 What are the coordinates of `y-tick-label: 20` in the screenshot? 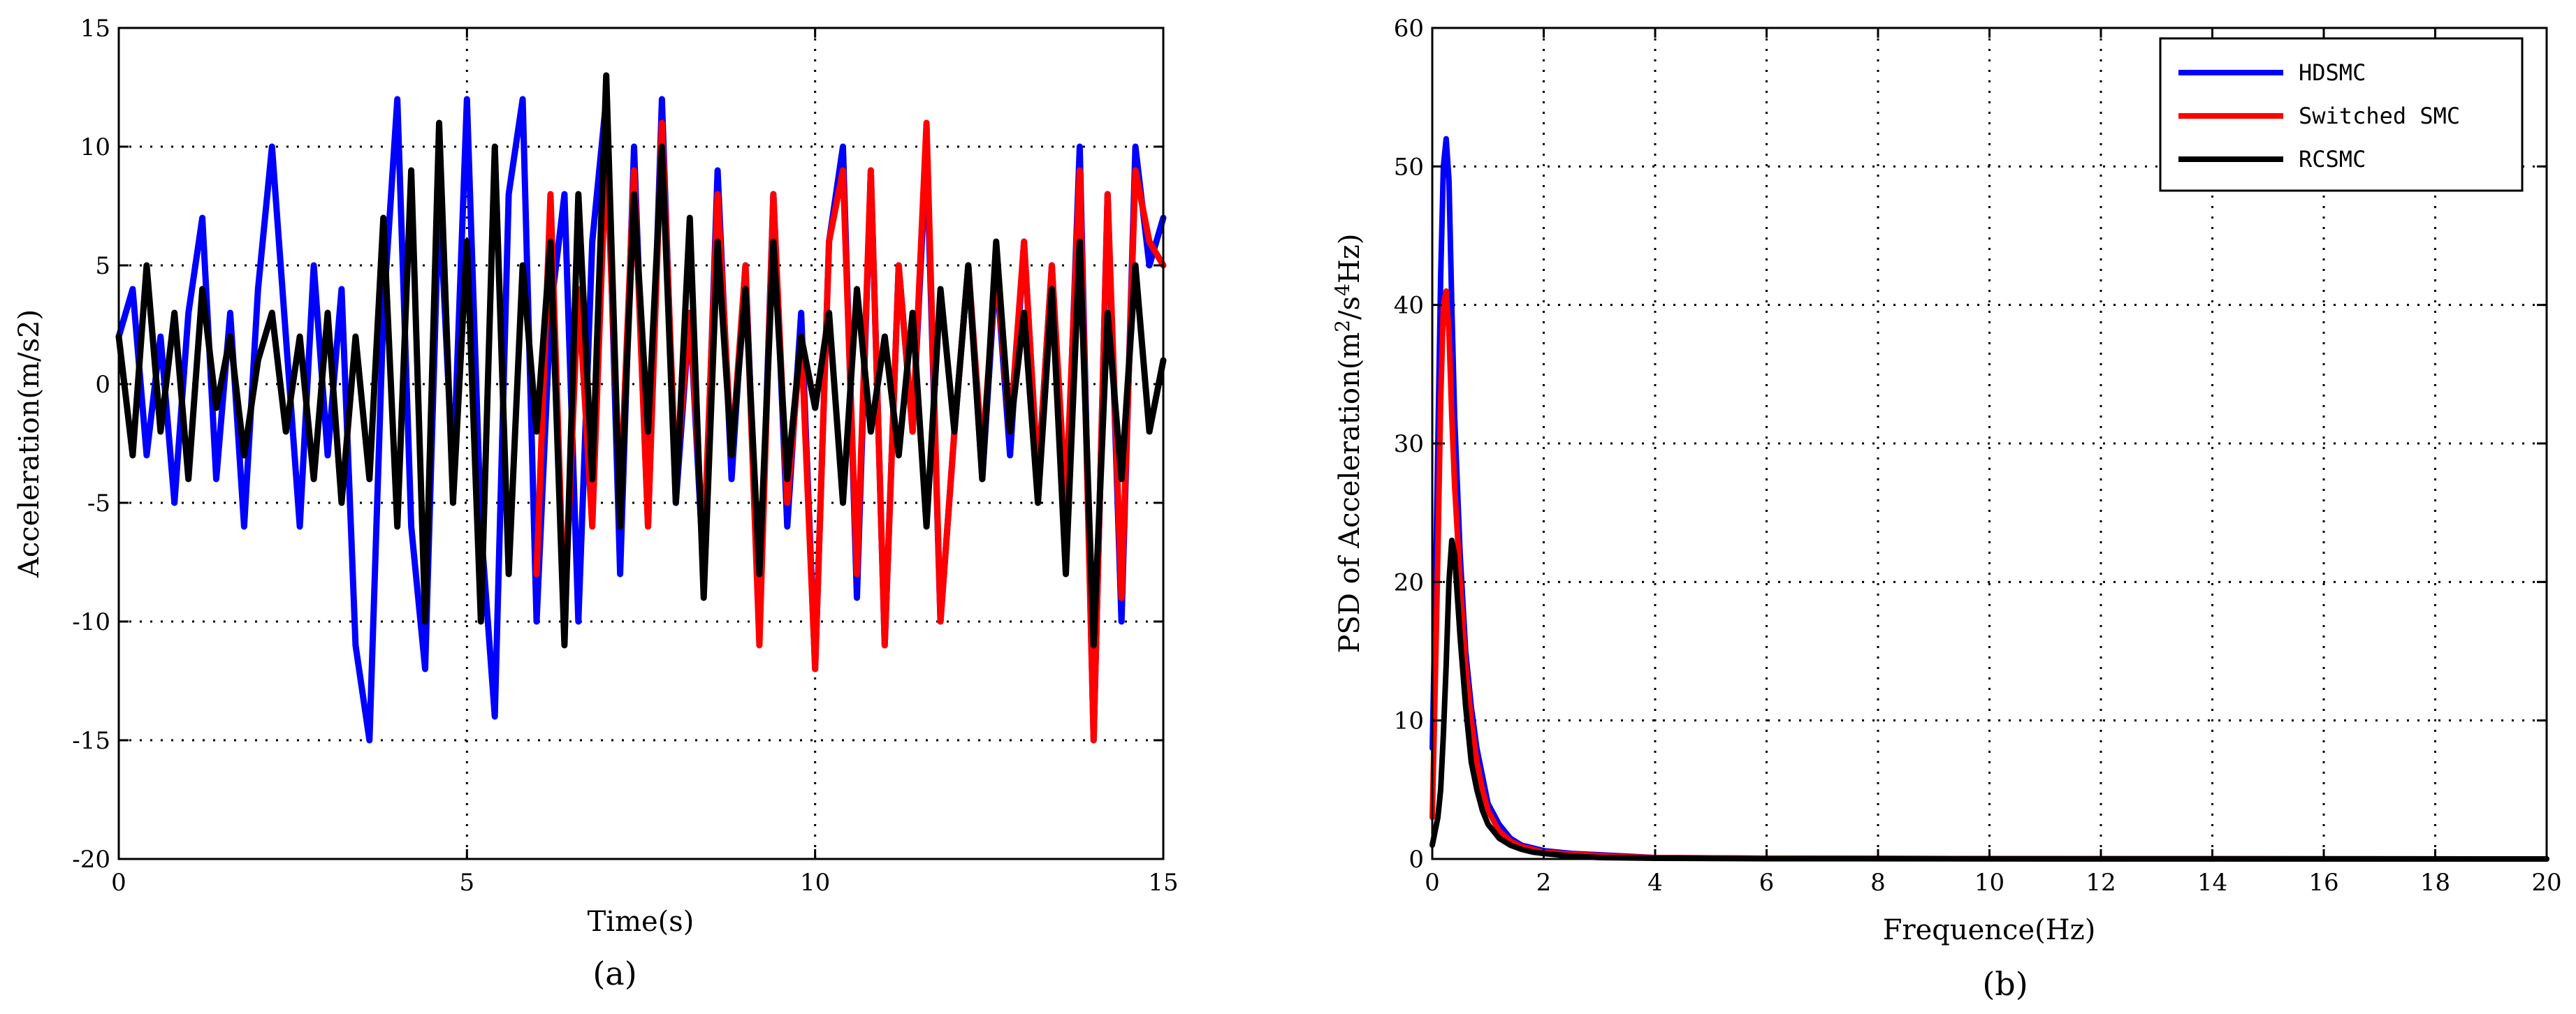 It's located at (1409, 582).